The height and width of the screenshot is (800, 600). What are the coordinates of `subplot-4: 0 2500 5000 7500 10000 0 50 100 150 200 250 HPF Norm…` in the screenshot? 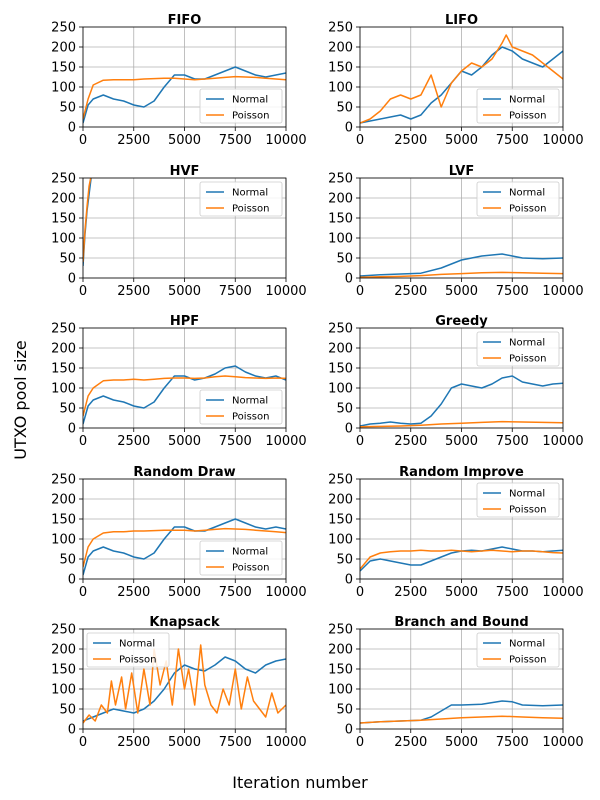 It's located at (179, 381).